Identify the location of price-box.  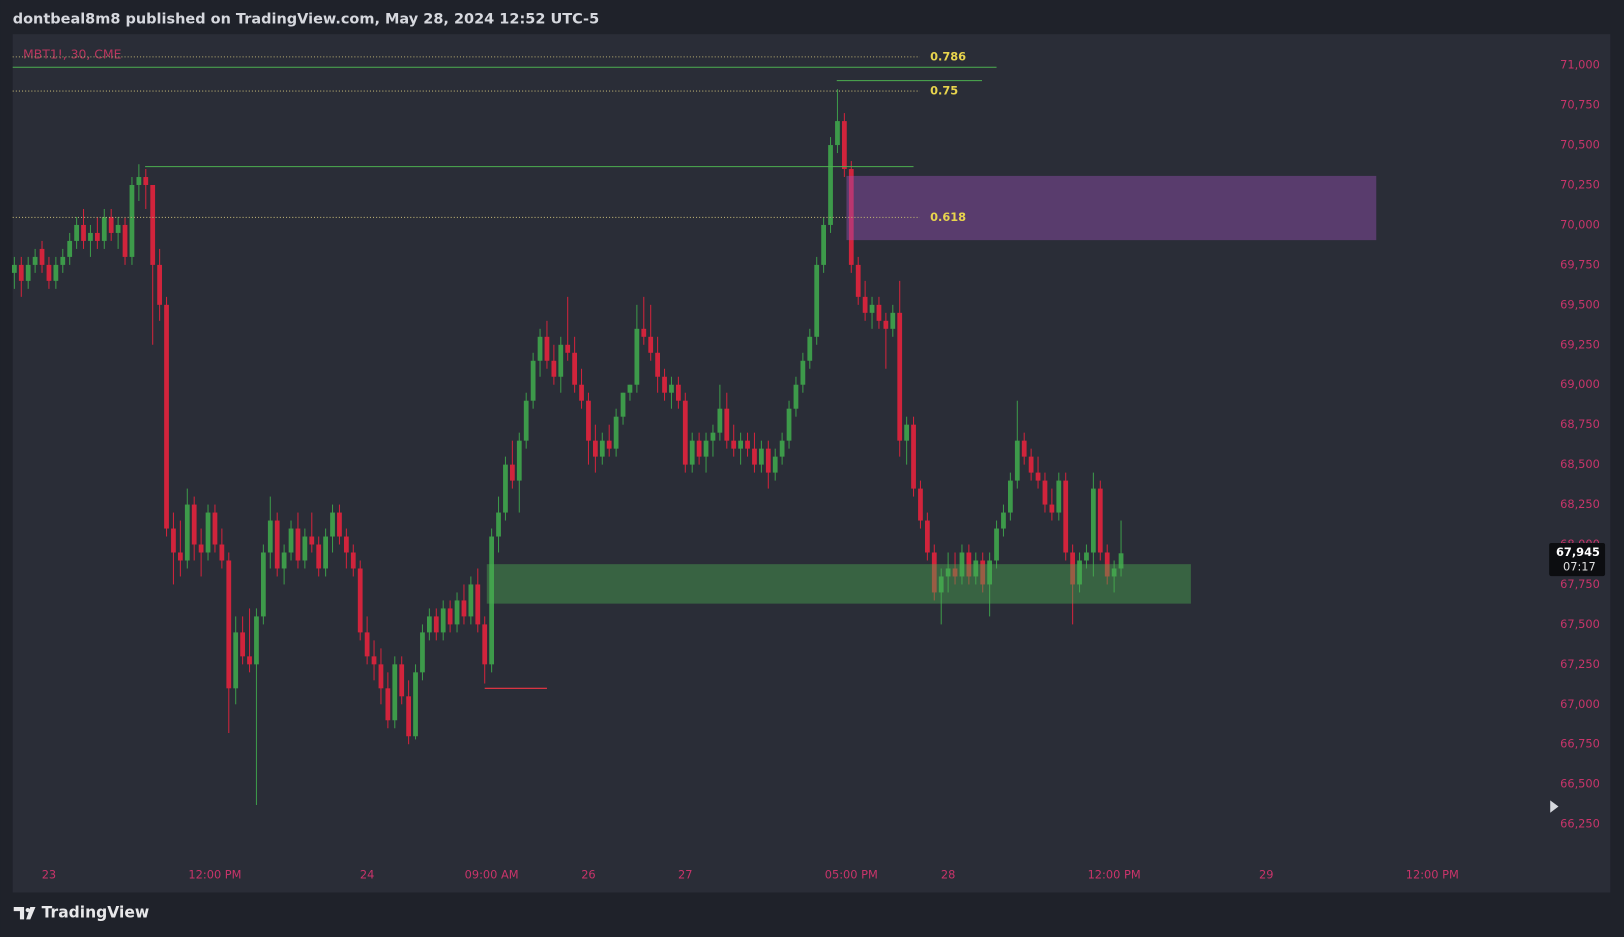
(1577, 559).